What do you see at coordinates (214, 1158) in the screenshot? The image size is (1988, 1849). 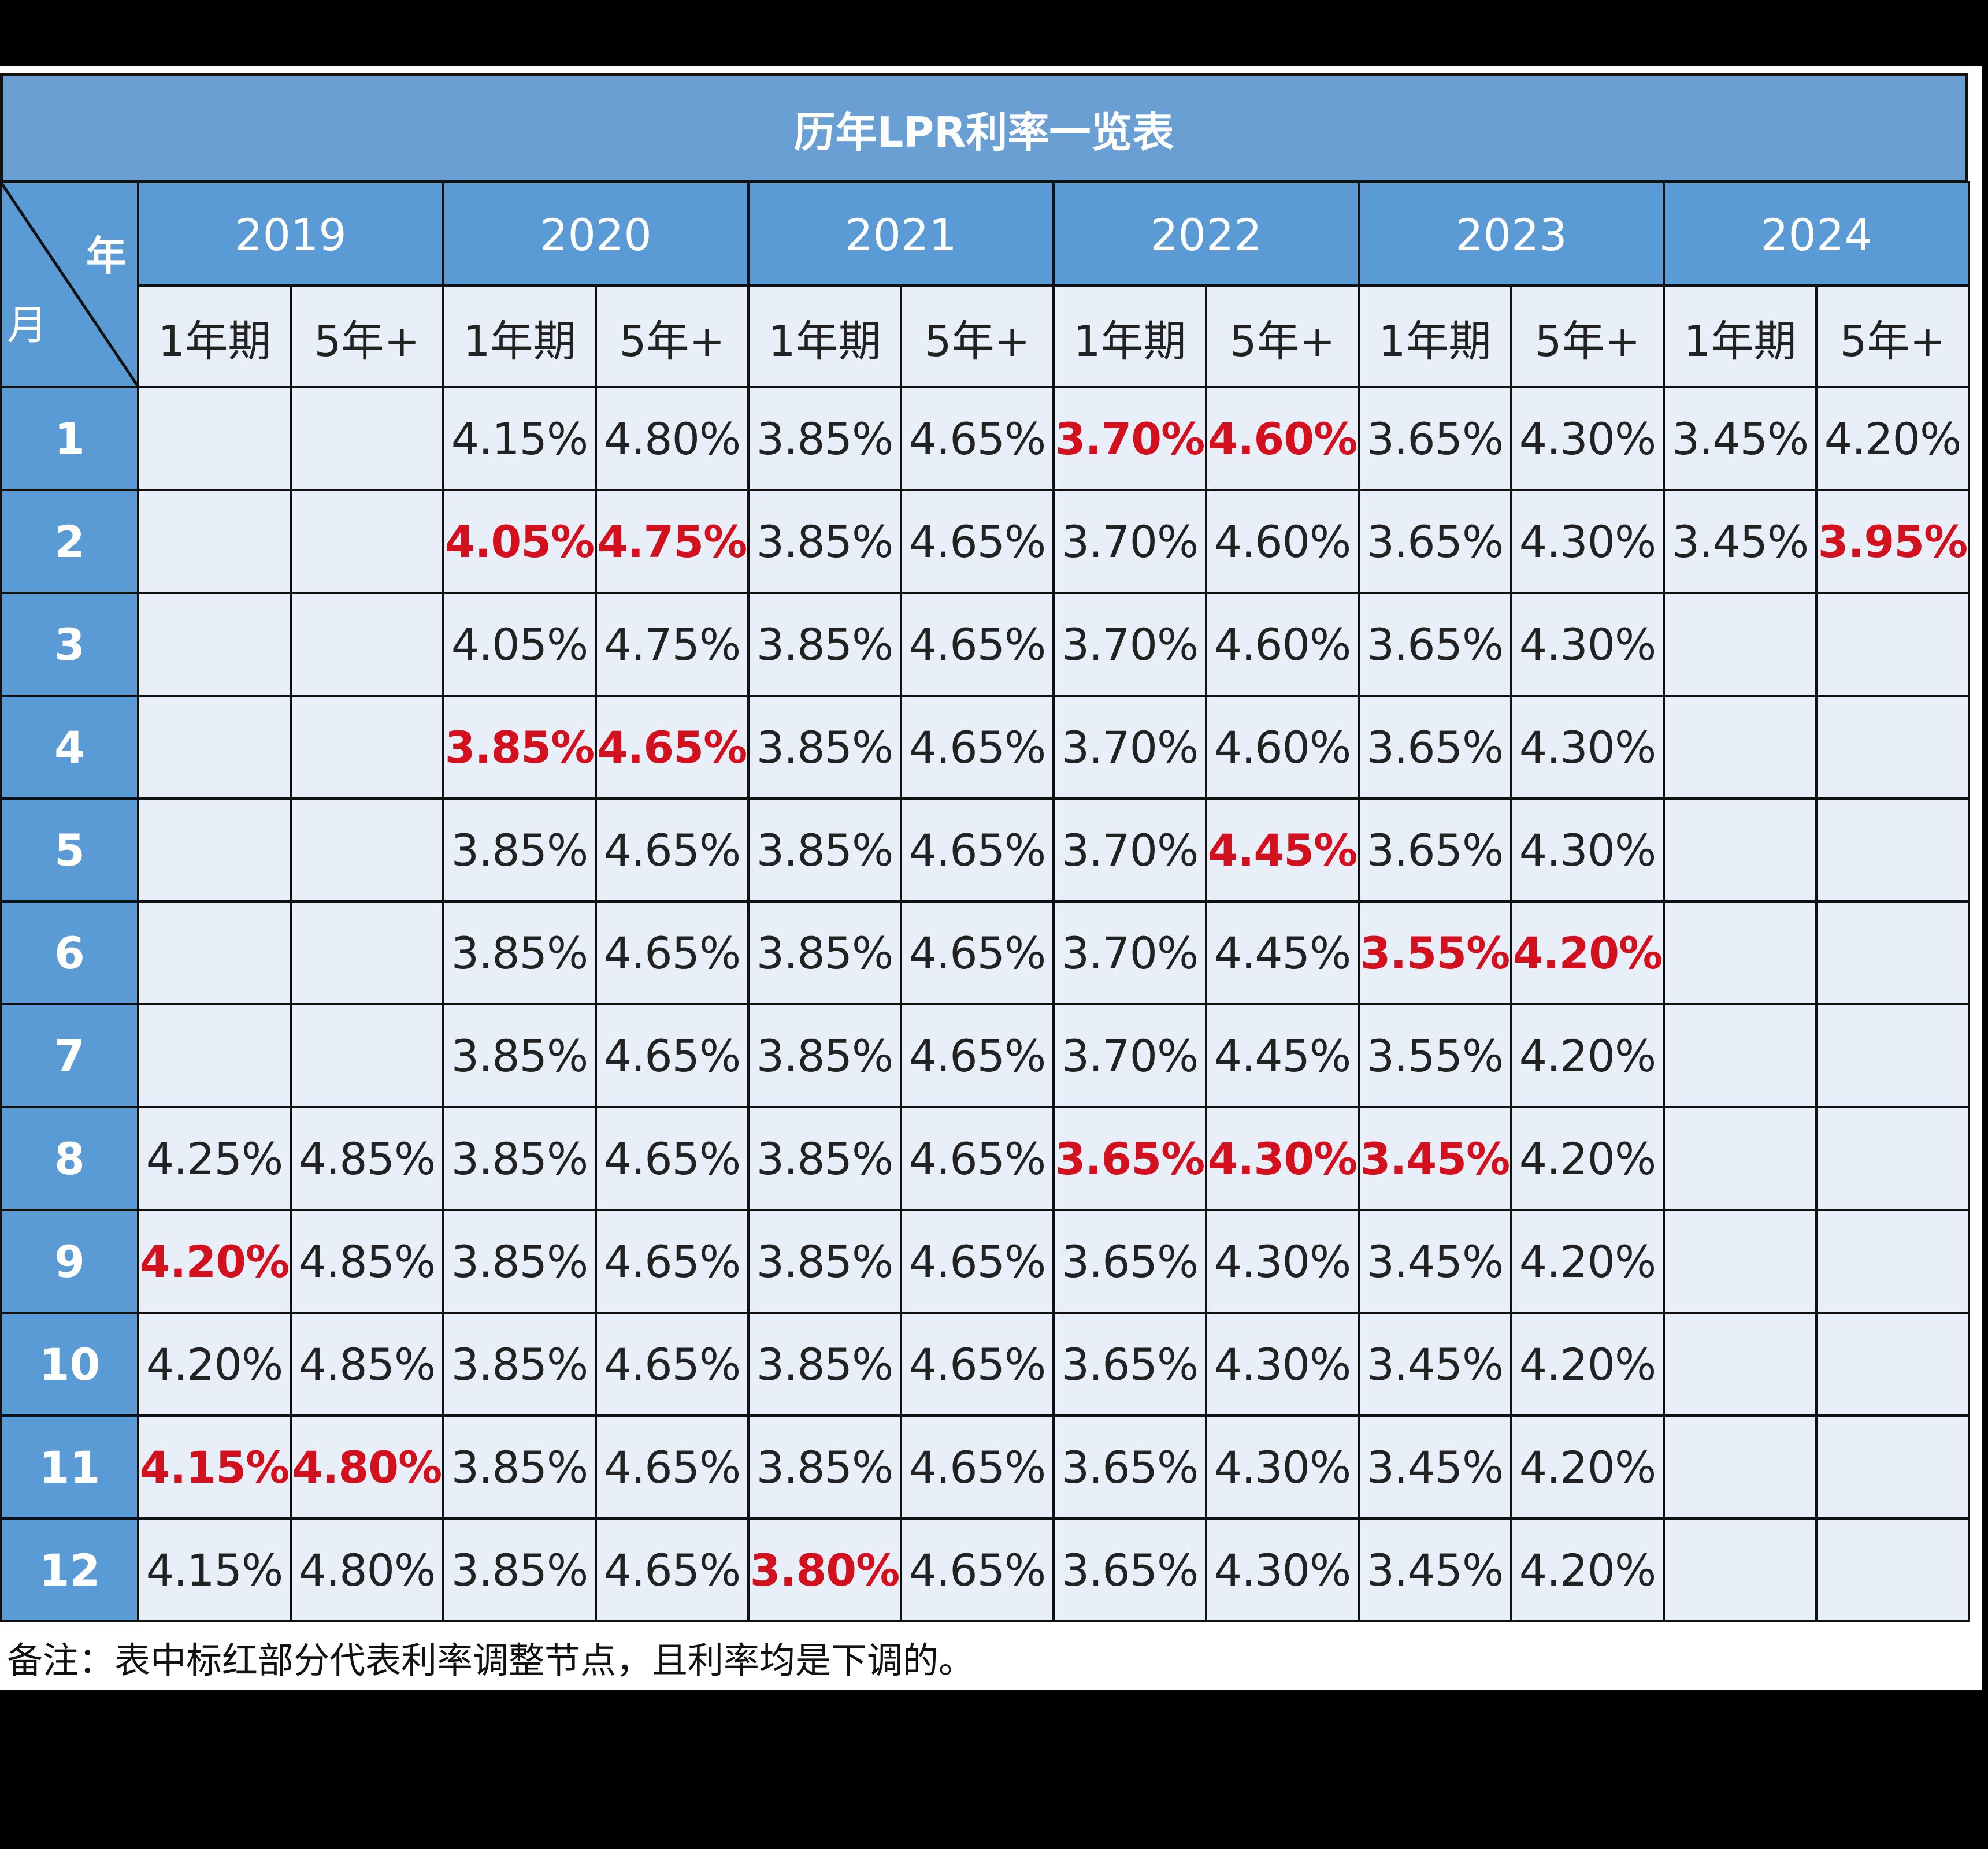 I see `rate-cell: 4.25%` at bounding box center [214, 1158].